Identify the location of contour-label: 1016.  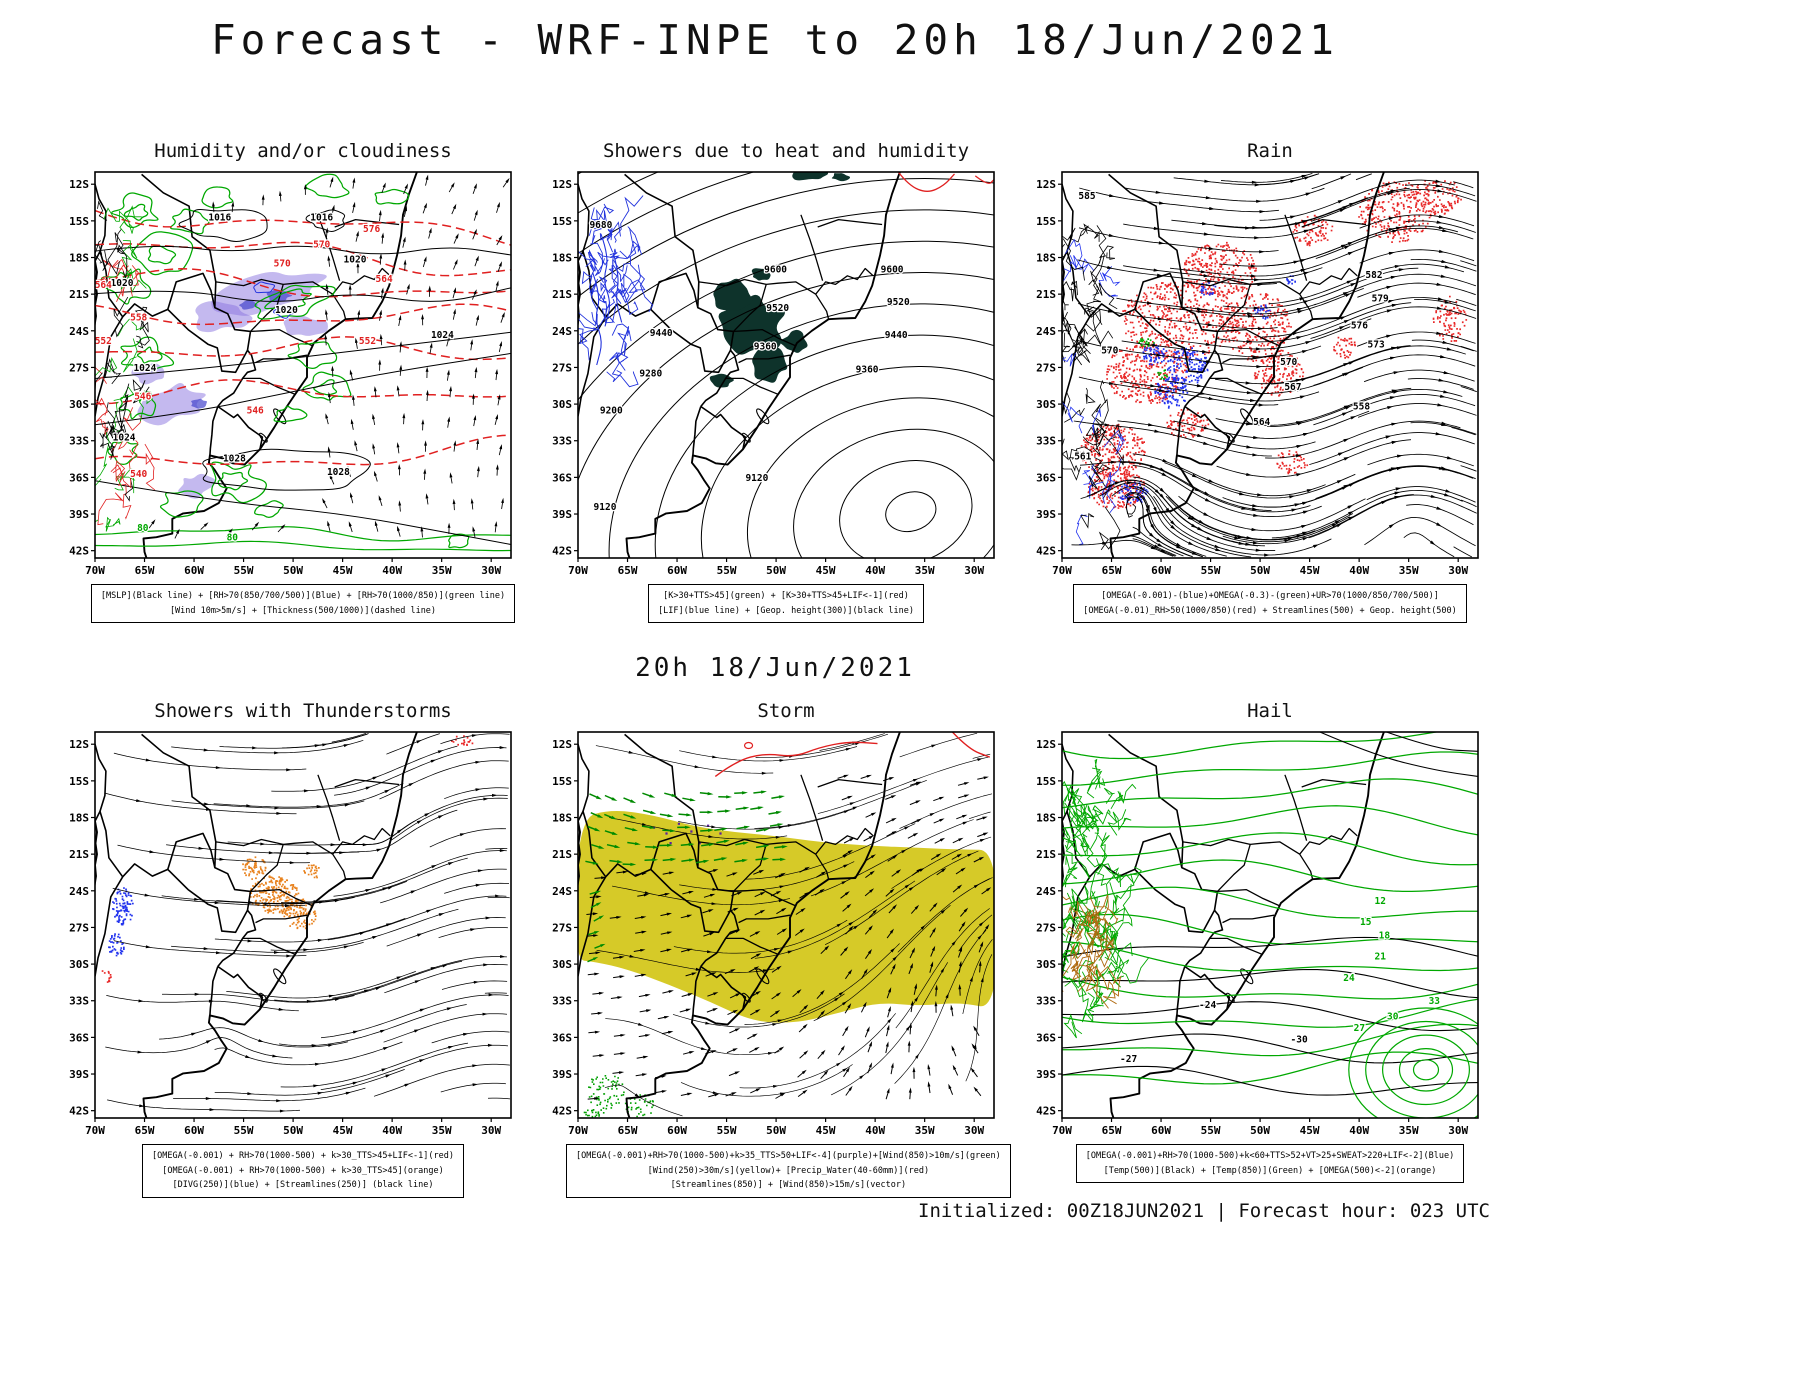
(321, 217).